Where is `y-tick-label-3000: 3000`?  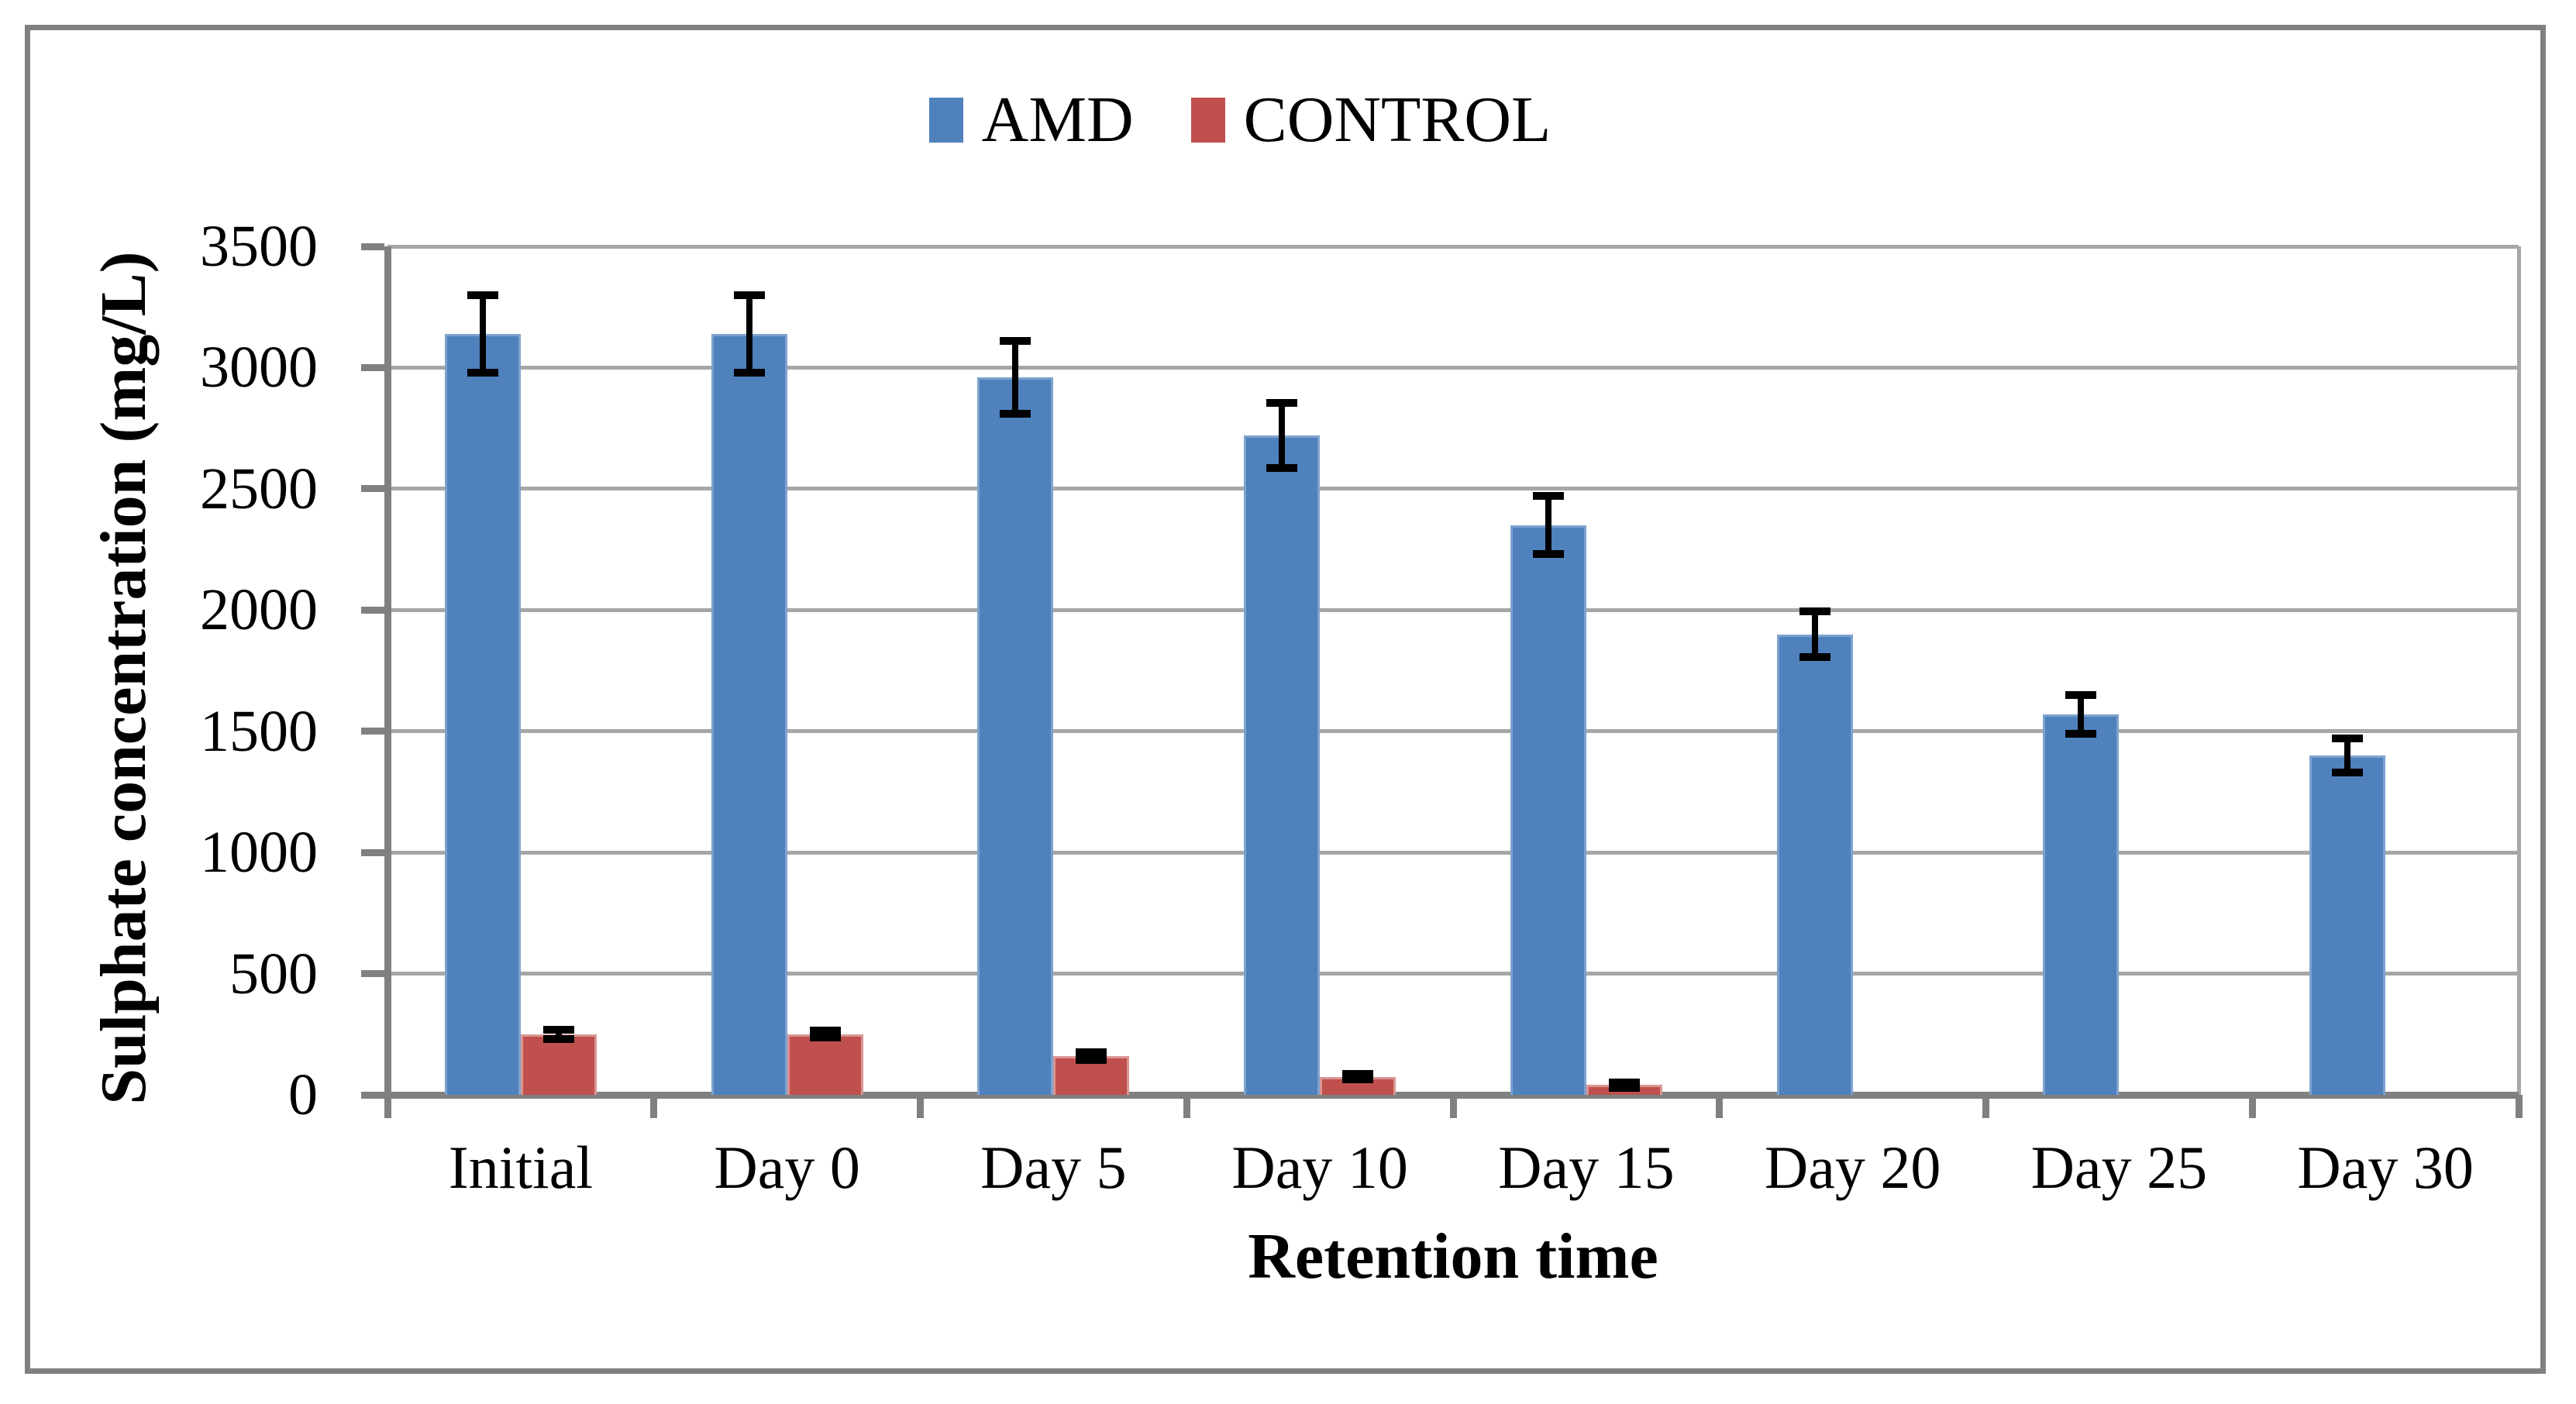 y-tick-label-3000: 3000 is located at coordinates (259, 368).